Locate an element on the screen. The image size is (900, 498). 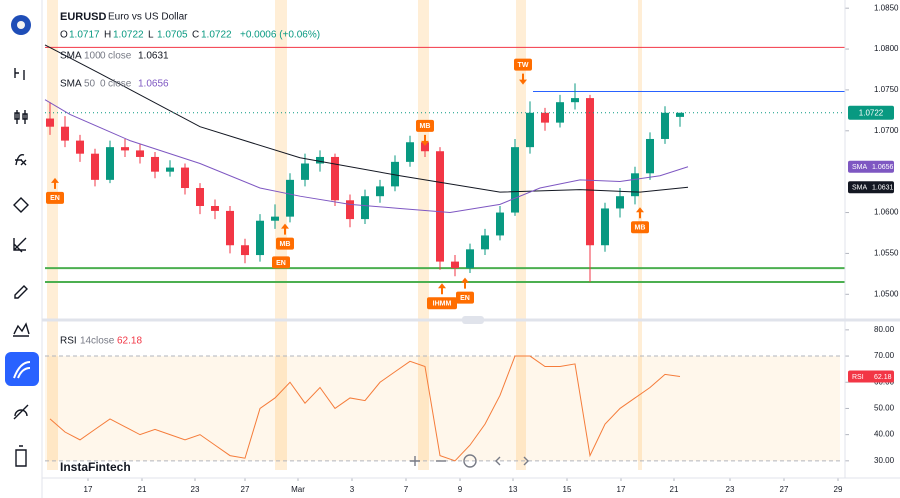
x-tick-label: 21 is located at coordinates (142, 489).